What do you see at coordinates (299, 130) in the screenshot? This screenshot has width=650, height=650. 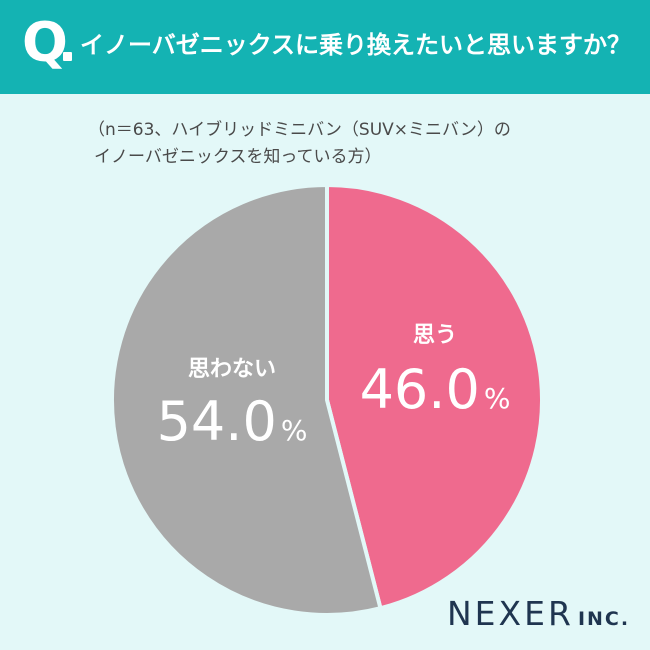 I see `subtitle-line-1: （n＝63、ハイブリッドミニバン（SUV×ミニバン）の` at bounding box center [299, 130].